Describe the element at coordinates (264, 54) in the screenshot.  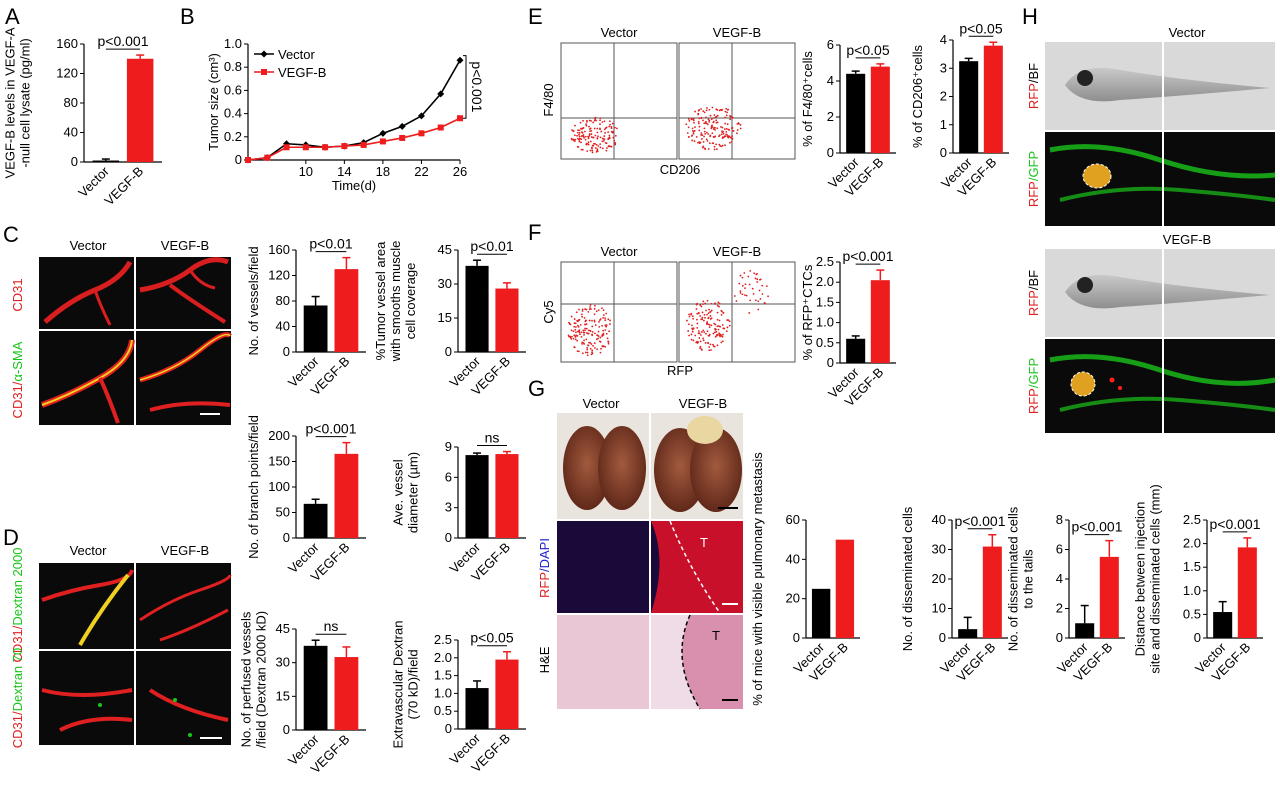
I see `legend-marker` at that location.